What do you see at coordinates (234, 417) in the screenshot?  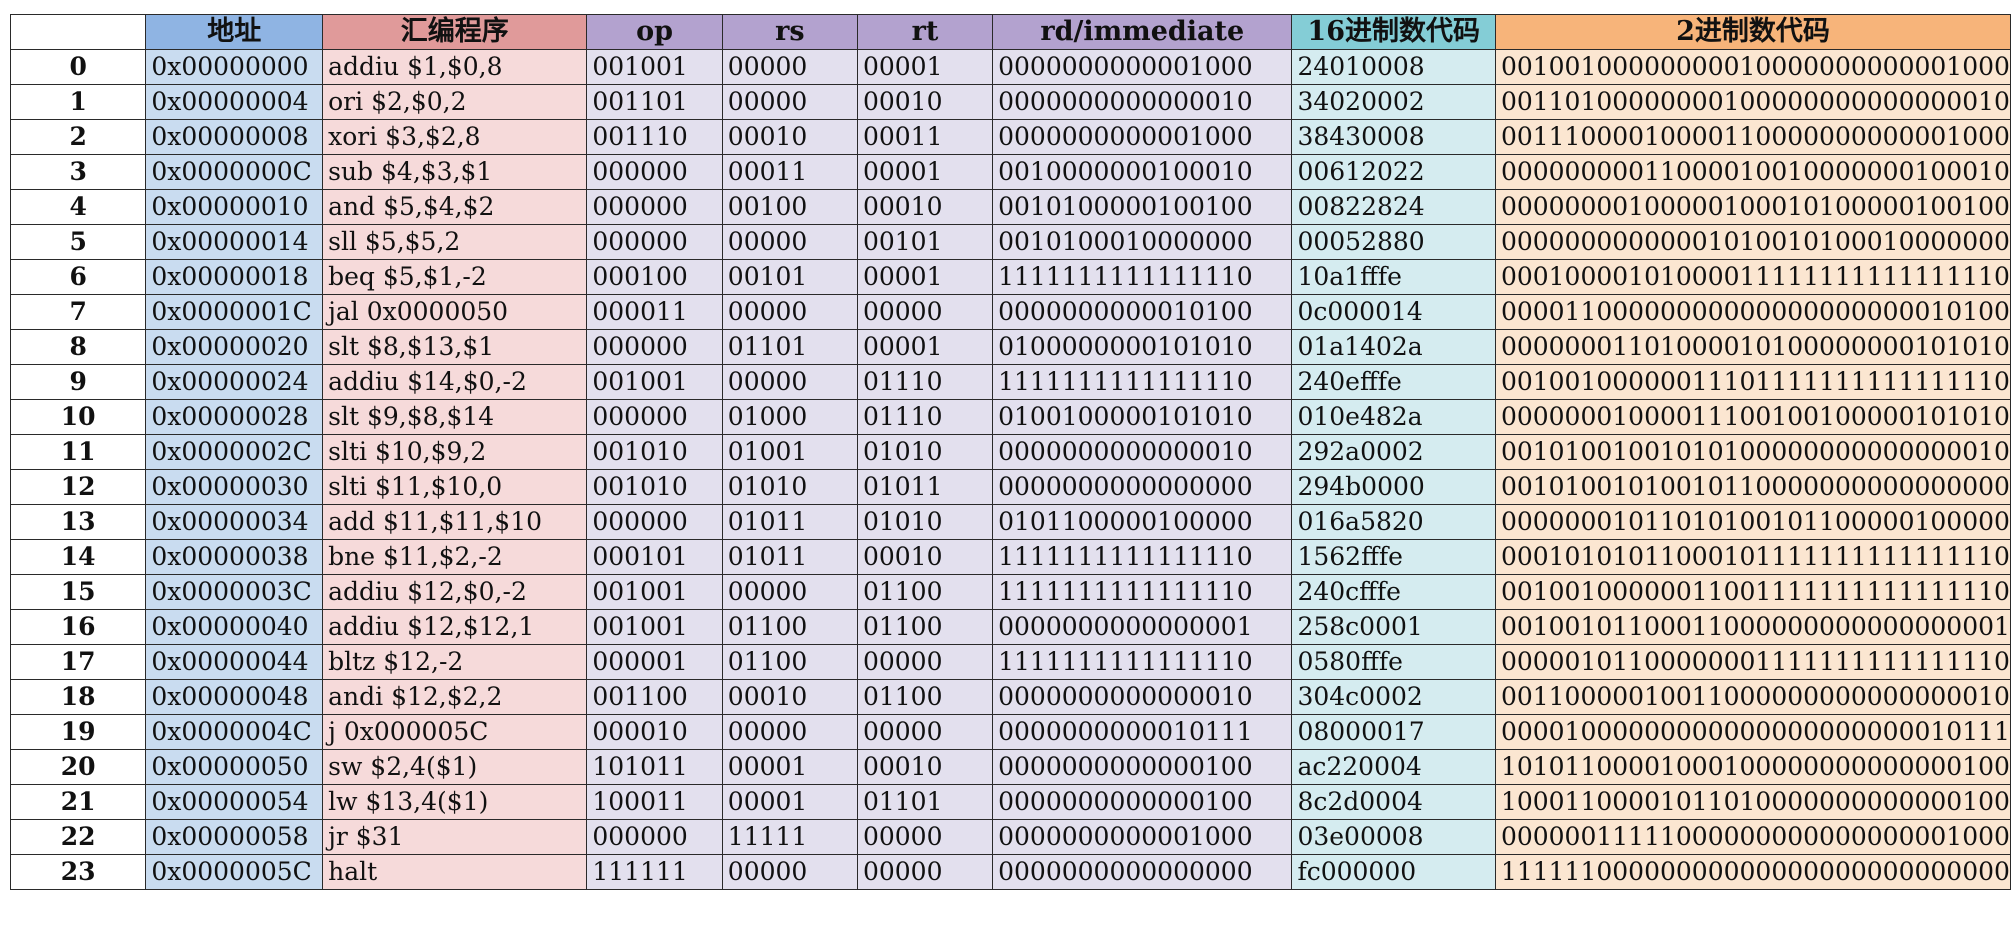 I see `cell-address: 0x00000028` at bounding box center [234, 417].